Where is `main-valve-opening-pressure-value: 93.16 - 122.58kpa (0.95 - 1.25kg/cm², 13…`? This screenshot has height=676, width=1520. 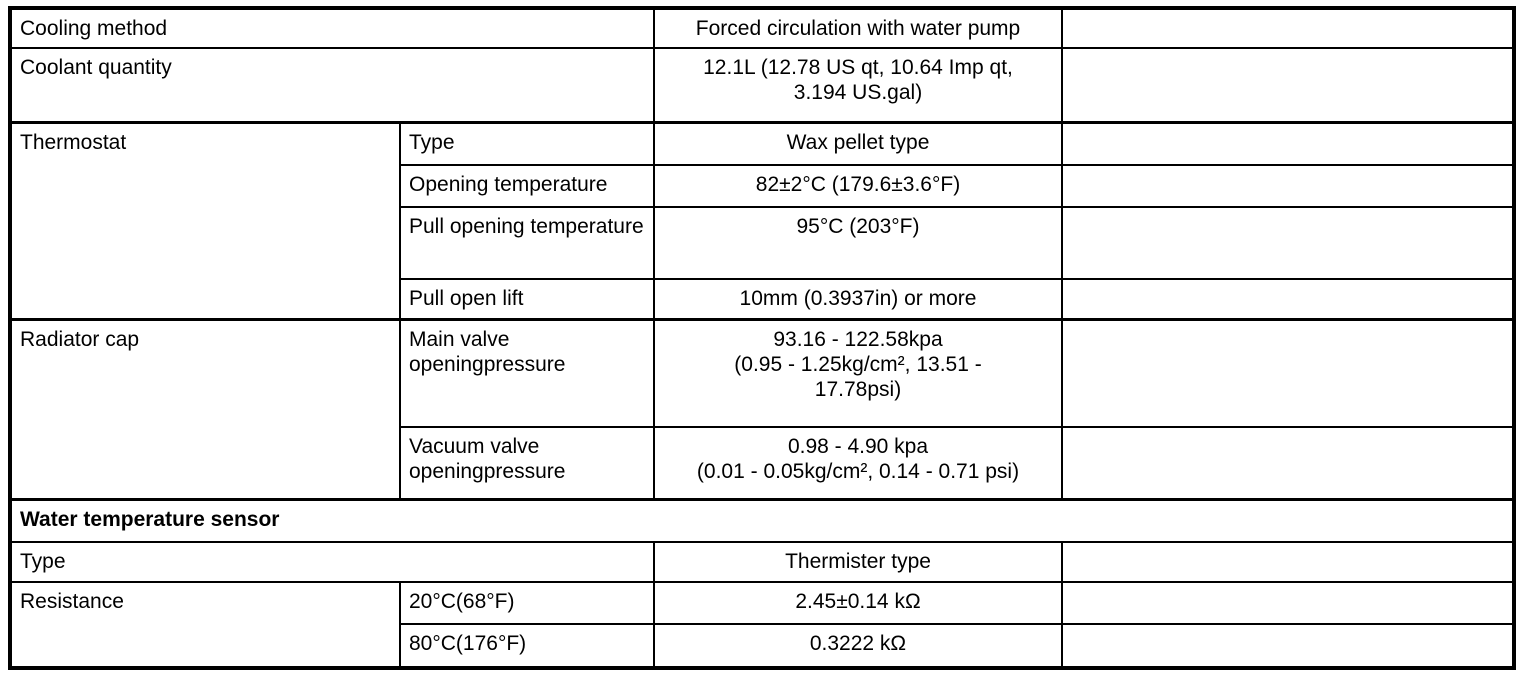
main-valve-opening-pressure-value: 93.16 - 122.58kpa (0.95 - 1.25kg/cm², 13… is located at coordinates (858, 372).